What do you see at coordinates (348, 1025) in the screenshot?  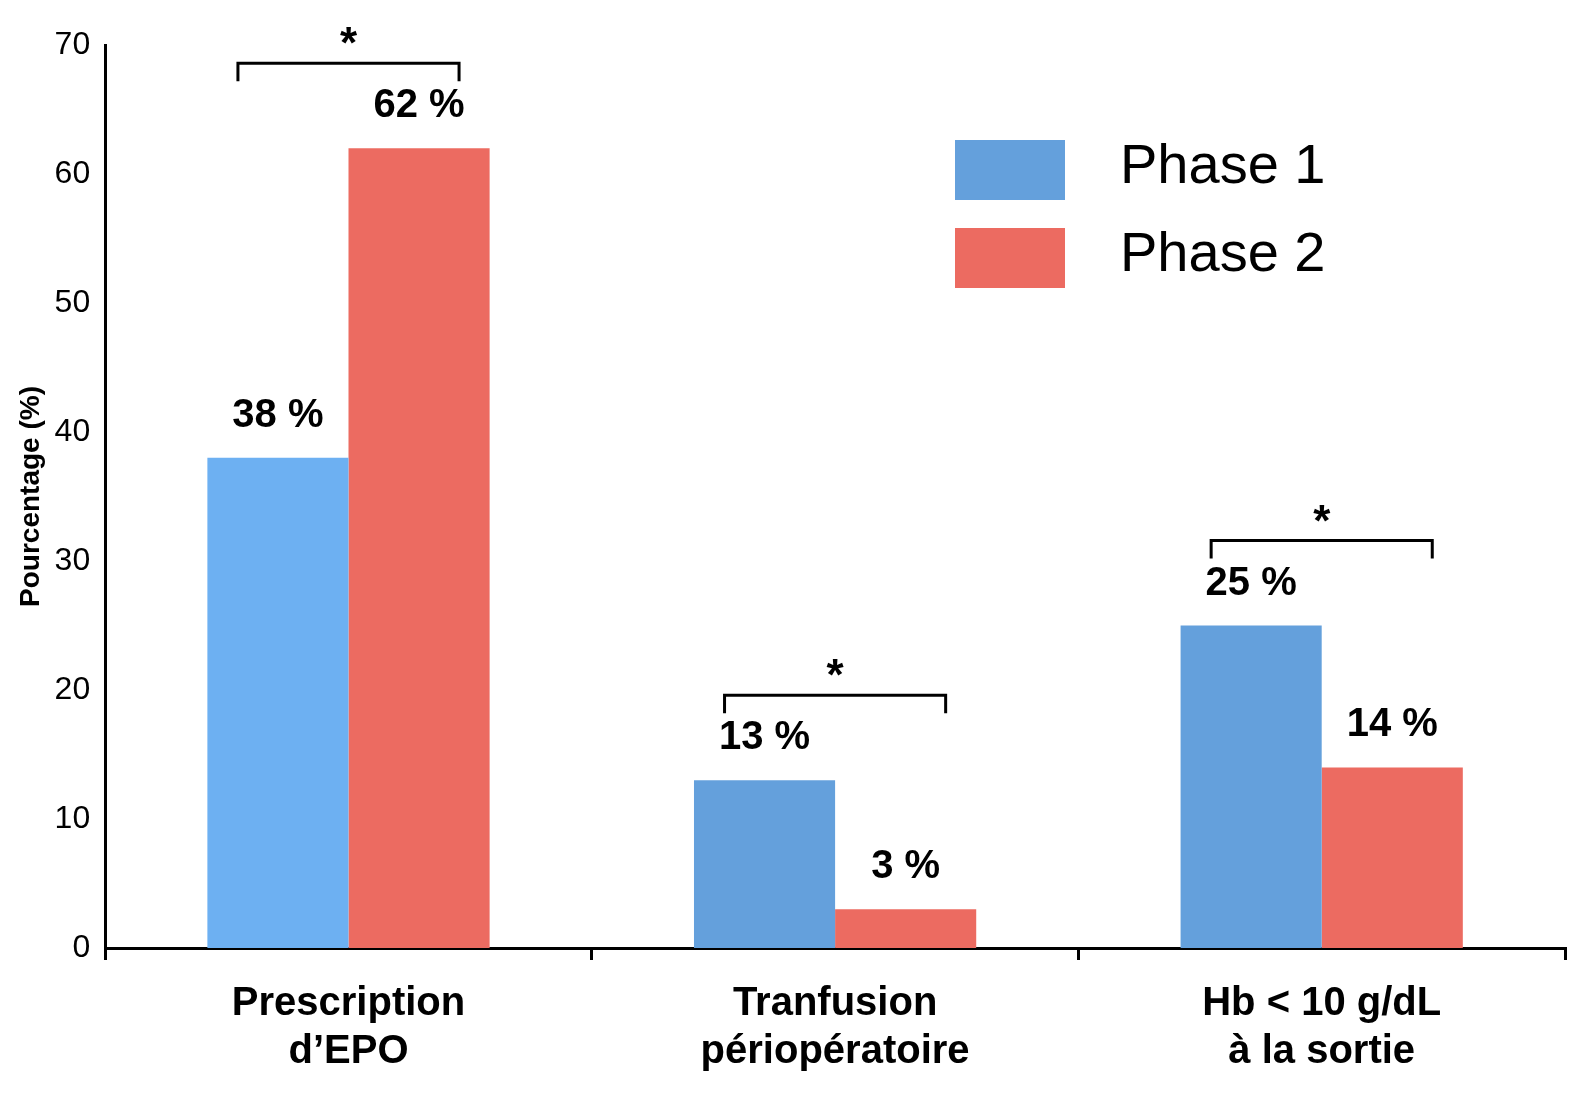 I see `x-tick-label: Prescription d’EPO` at bounding box center [348, 1025].